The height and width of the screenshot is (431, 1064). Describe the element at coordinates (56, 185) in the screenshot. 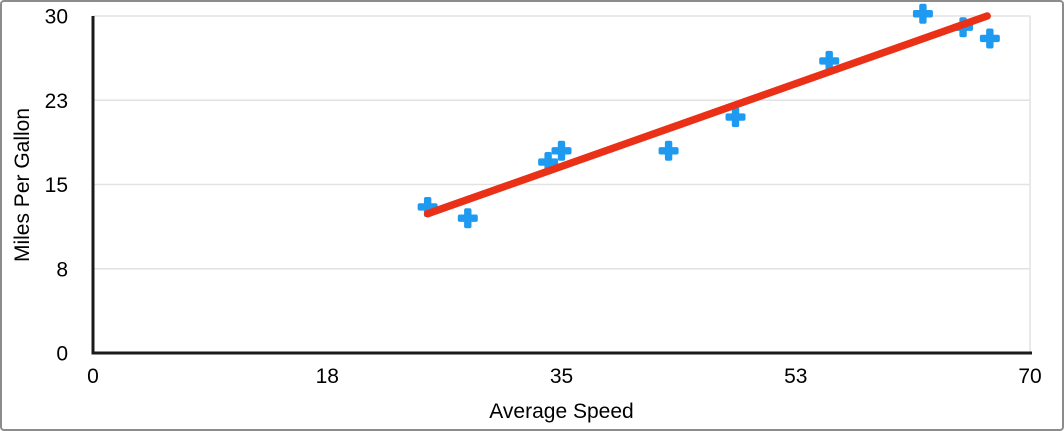

I see `y-tick-label: 15` at that location.